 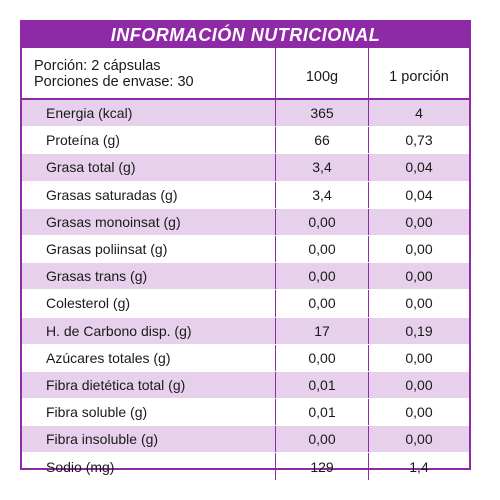 I want to click on portion-size-text: Porción: 2 cápsulas, so click(x=97, y=66).